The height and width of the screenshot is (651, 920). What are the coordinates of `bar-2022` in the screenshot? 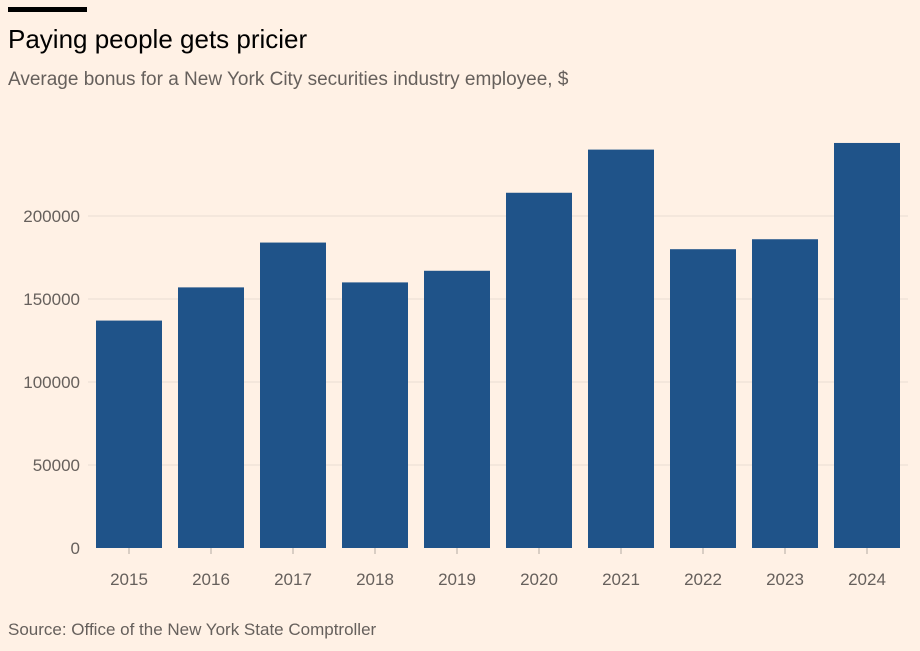 It's located at (703, 398).